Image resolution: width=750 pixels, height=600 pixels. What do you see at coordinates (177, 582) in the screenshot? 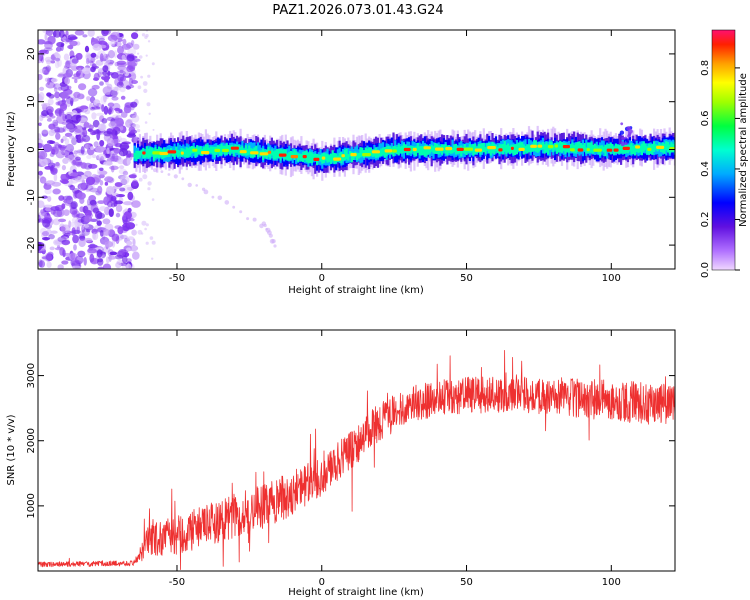
I see `x-tick-label: -50` at bounding box center [177, 582].